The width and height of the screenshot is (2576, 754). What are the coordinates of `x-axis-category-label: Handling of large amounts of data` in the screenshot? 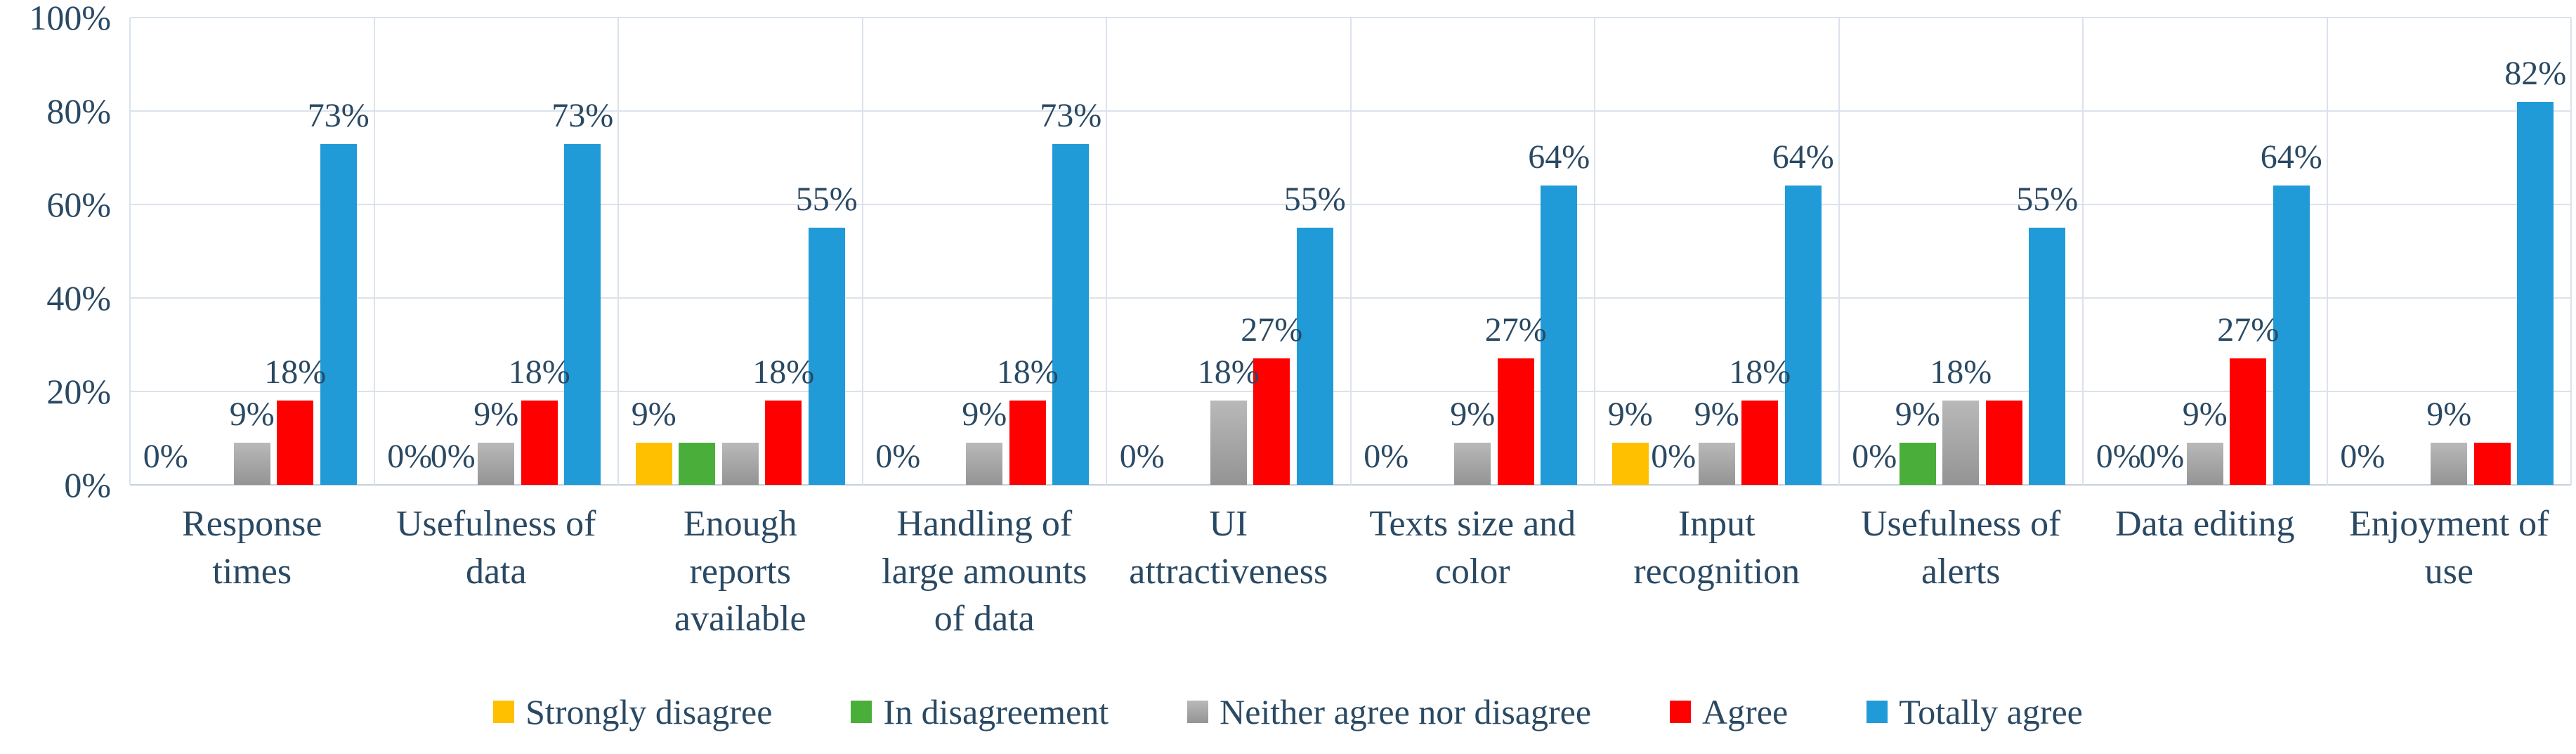 It's located at (985, 571).